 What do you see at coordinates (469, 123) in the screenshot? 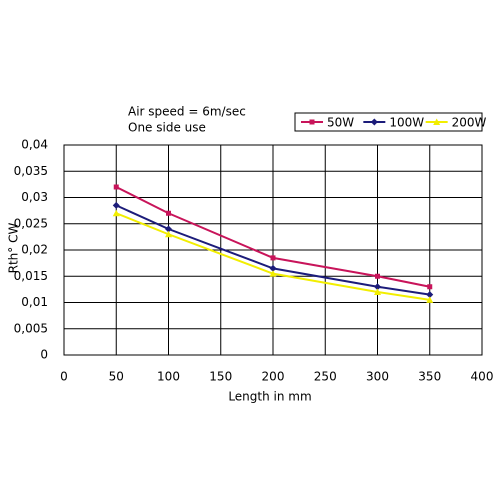
I see `legend-label: 200W` at bounding box center [469, 123].